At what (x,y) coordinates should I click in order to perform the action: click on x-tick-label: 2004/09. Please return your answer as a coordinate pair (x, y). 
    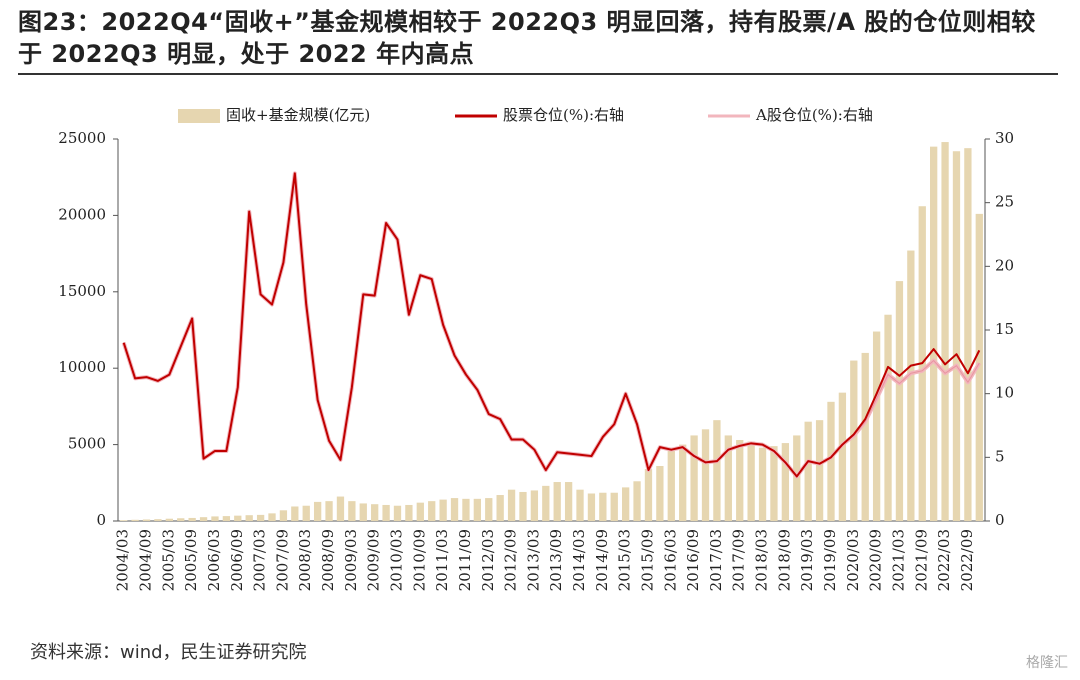
    Looking at the image, I should click on (146, 560).